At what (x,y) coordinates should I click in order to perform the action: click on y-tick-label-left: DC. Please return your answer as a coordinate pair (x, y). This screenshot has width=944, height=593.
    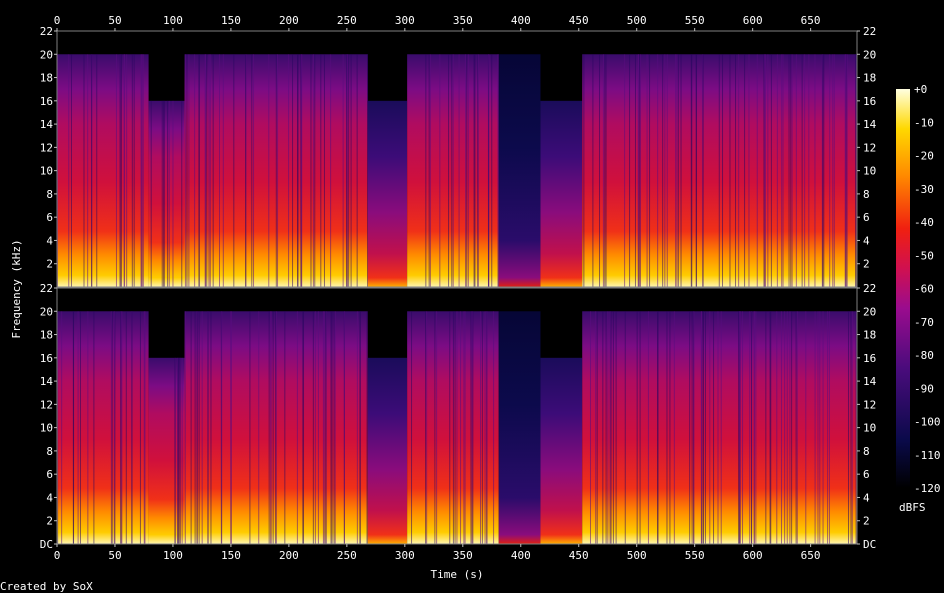
    Looking at the image, I should click on (46, 544).